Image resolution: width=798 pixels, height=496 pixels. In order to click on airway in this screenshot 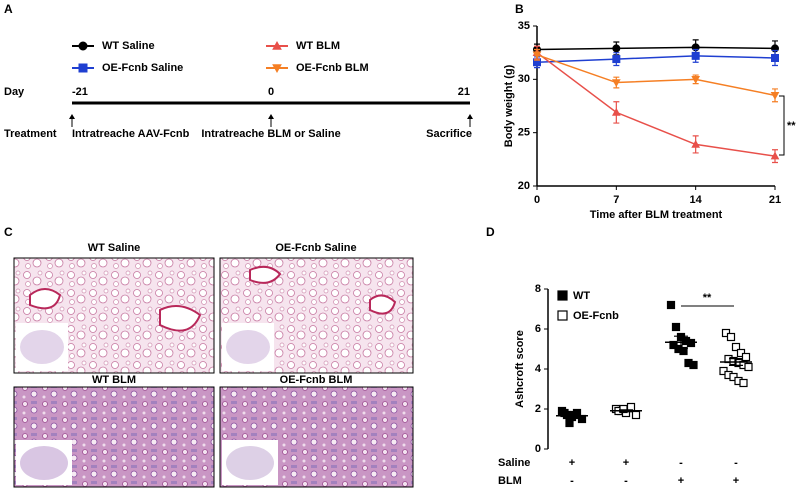, I will do `click(213, 298)`.